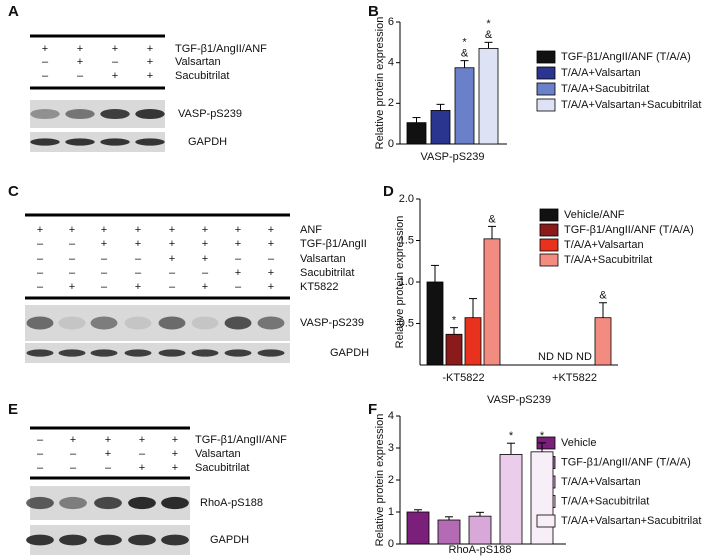 The image size is (708, 558). What do you see at coordinates (349, 353) in the screenshot?
I see `band-label: GAPDH` at bounding box center [349, 353].